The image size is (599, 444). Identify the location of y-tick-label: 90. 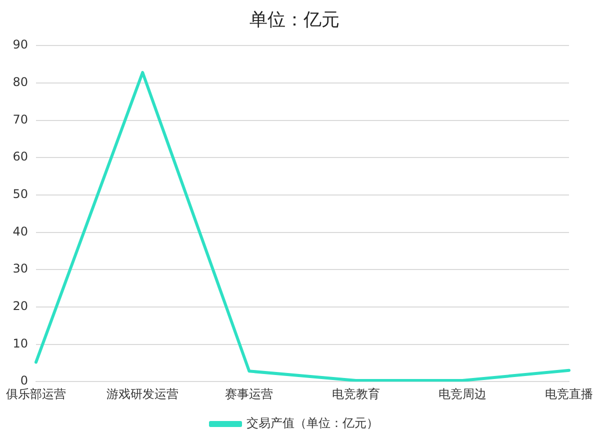
(20, 45).